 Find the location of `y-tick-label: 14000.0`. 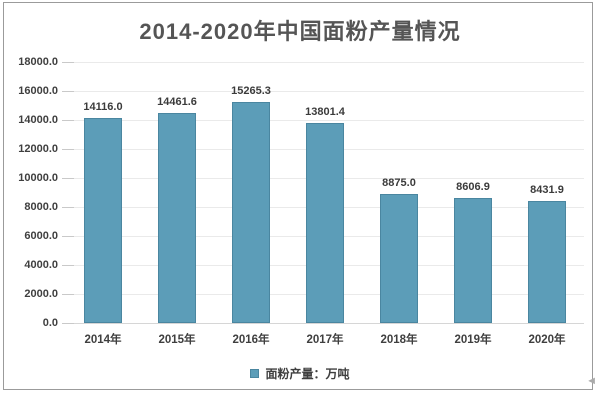

y-tick-label: 14000.0 is located at coordinates (38, 120).